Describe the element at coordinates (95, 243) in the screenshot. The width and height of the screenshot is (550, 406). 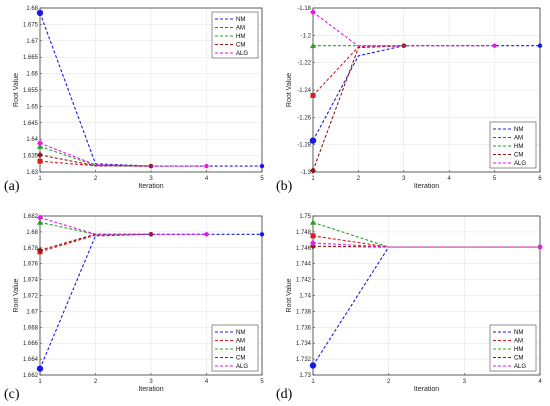
I see `series-line-am` at that location.